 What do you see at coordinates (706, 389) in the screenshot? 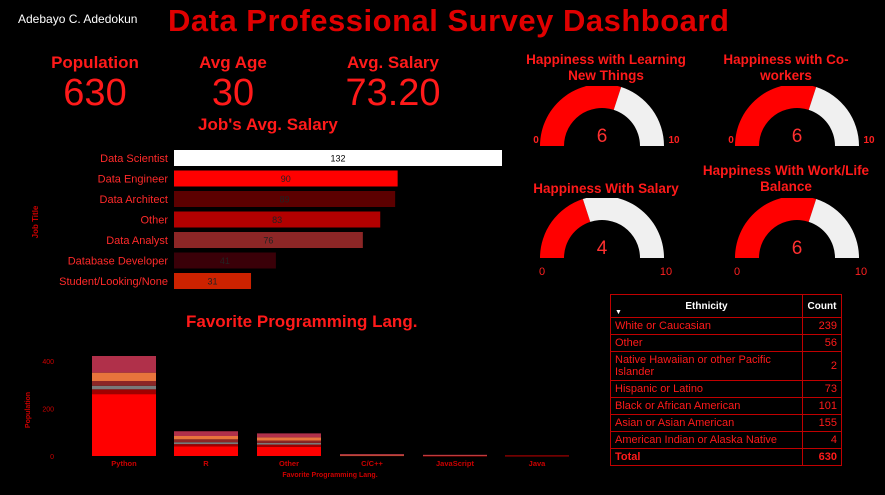
I see `ethnicity-name: Hispanic or Latino` at bounding box center [706, 389].